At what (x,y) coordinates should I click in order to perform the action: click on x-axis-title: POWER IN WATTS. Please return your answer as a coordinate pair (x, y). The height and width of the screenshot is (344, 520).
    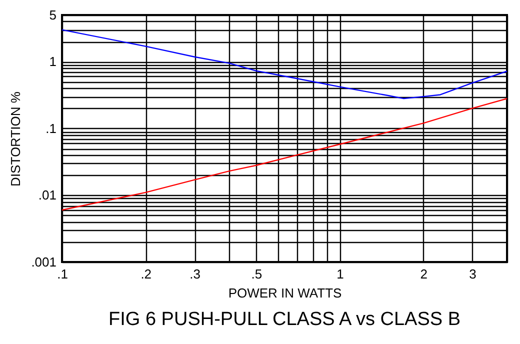
    Looking at the image, I should click on (285, 293).